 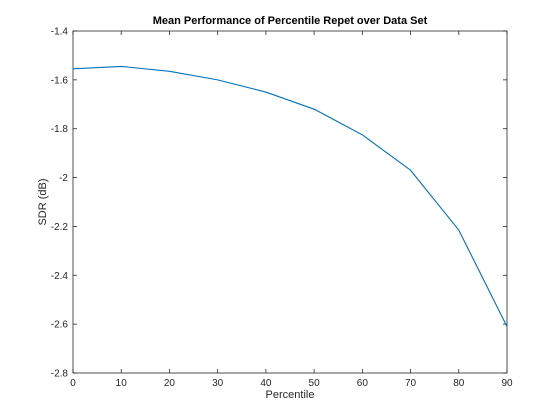 I want to click on y-tick-label: -2.2, so click(x=60, y=227).